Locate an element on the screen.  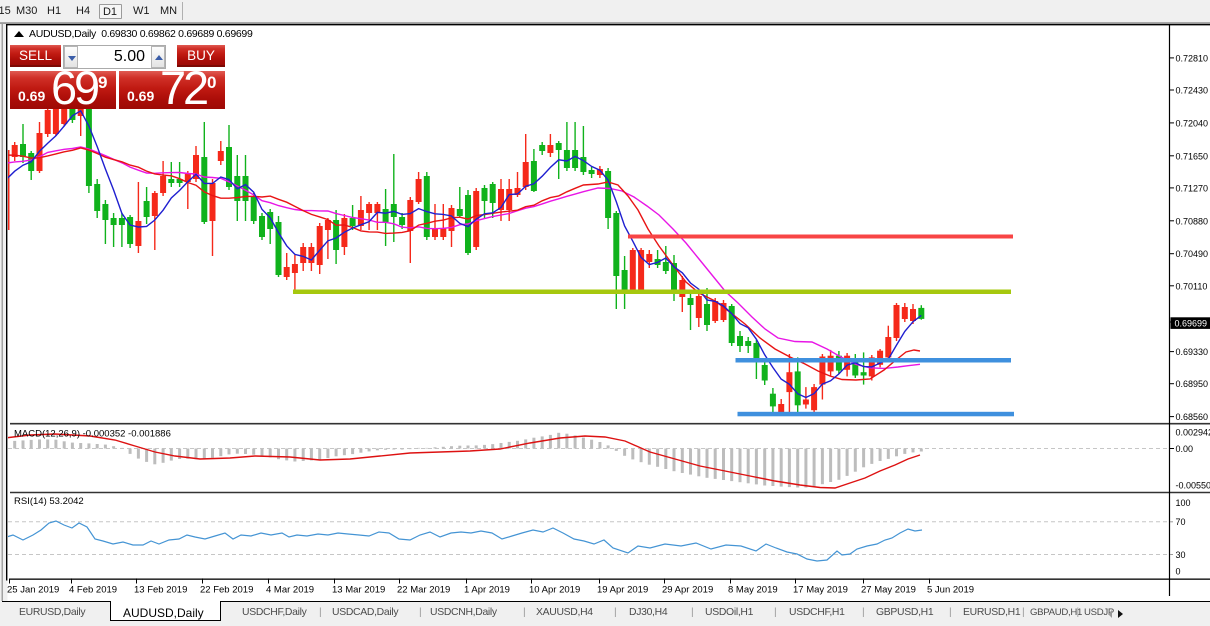
svg-text: 4 Feb 2019 is located at coordinates (93, 590).